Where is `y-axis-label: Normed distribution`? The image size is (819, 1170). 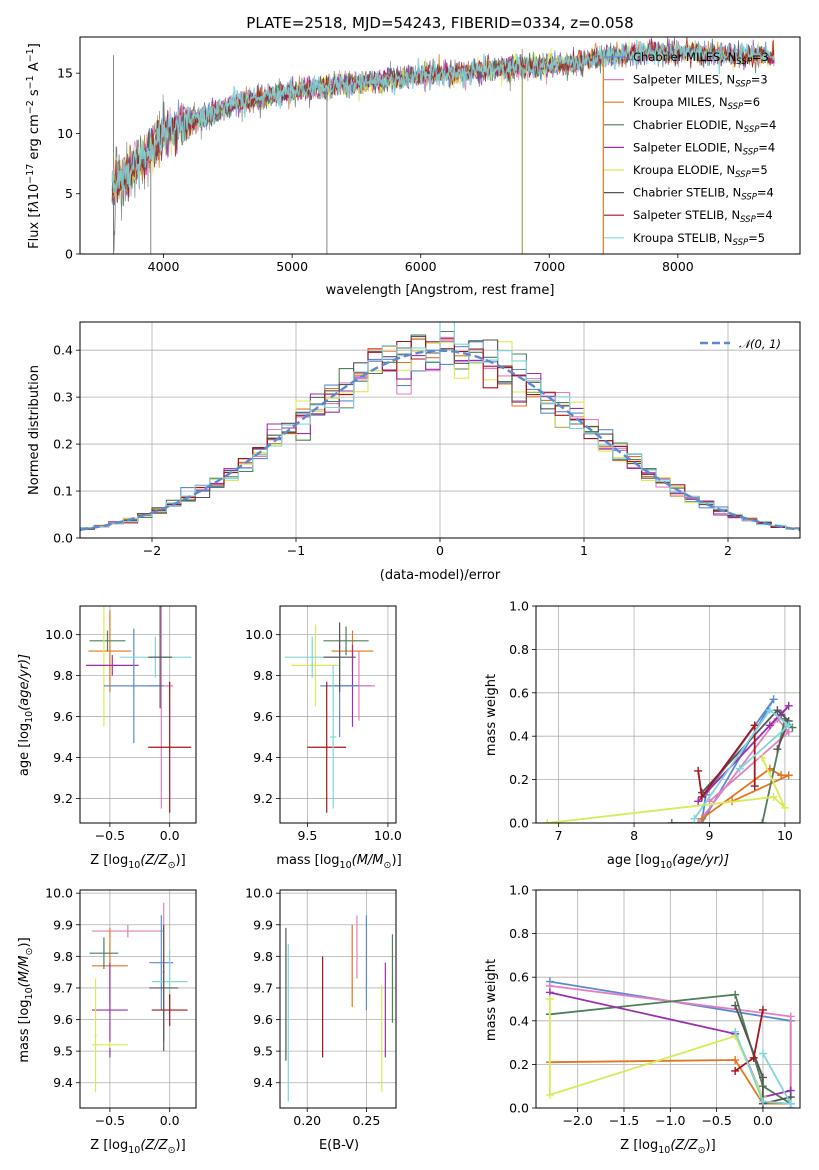
y-axis-label: Normed distribution is located at coordinates (34, 430).